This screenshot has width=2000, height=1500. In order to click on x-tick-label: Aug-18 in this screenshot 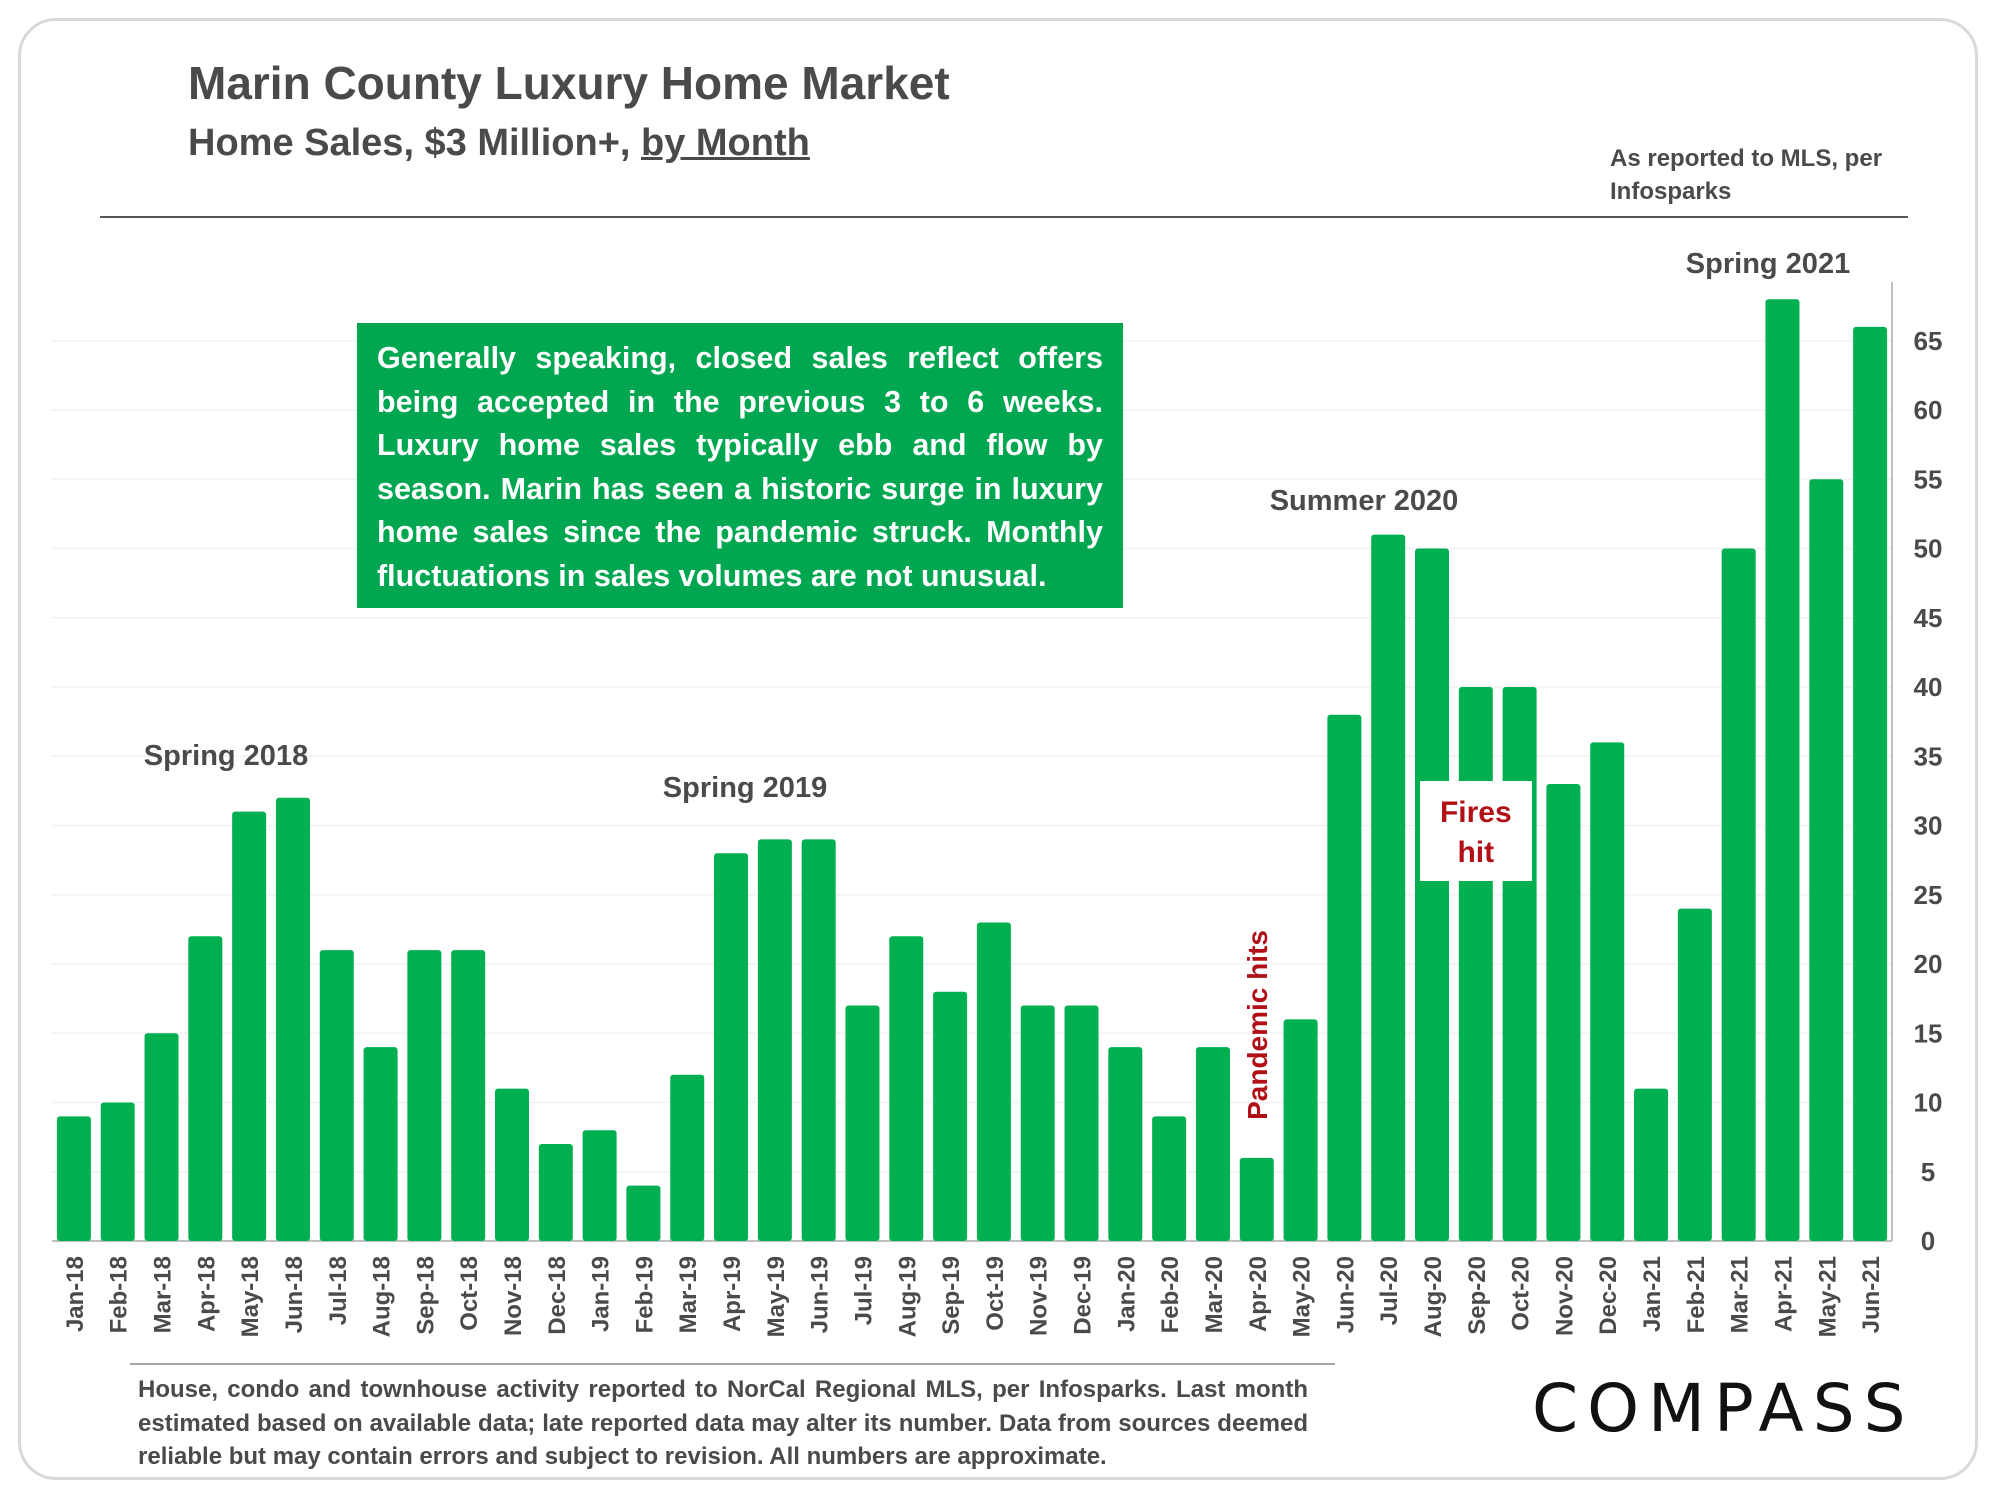, I will do `click(382, 1296)`.